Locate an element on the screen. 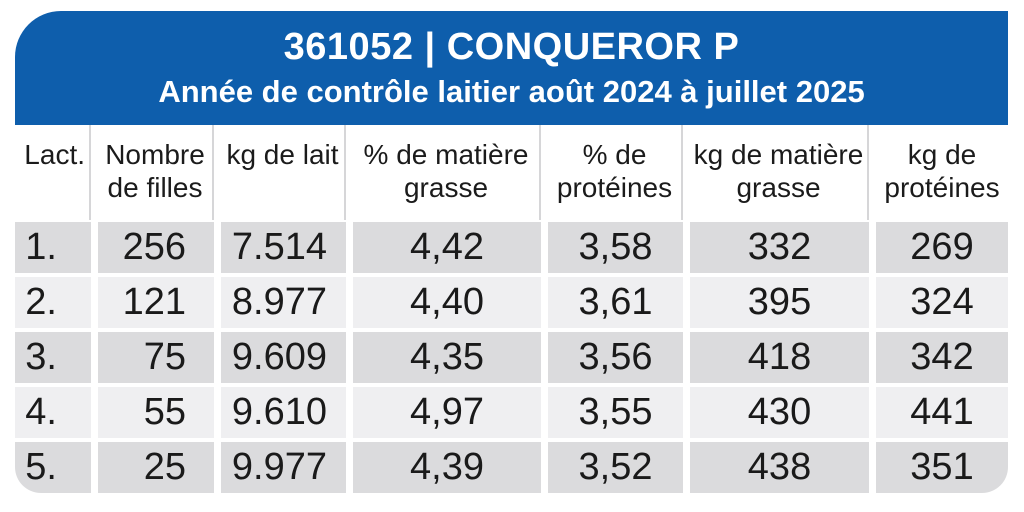 This screenshot has height=512, width=1024. table-cell: 5. is located at coordinates (53, 467).